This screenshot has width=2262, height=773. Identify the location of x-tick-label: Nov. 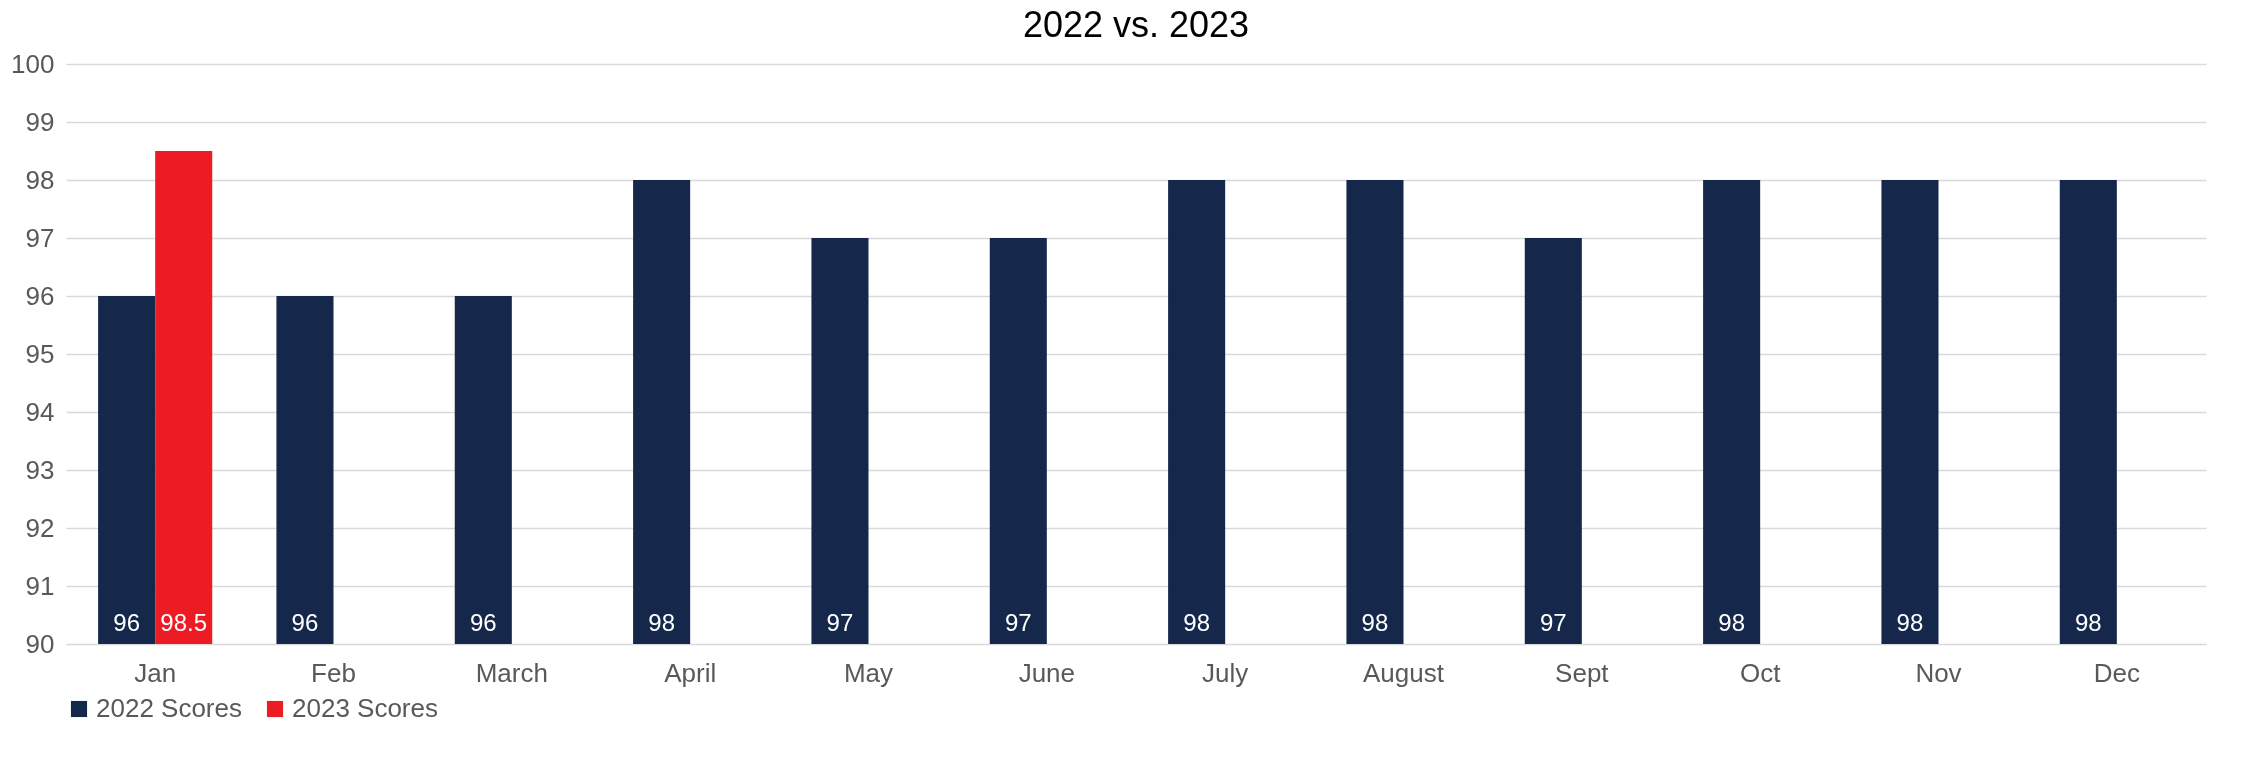
(1938, 672).